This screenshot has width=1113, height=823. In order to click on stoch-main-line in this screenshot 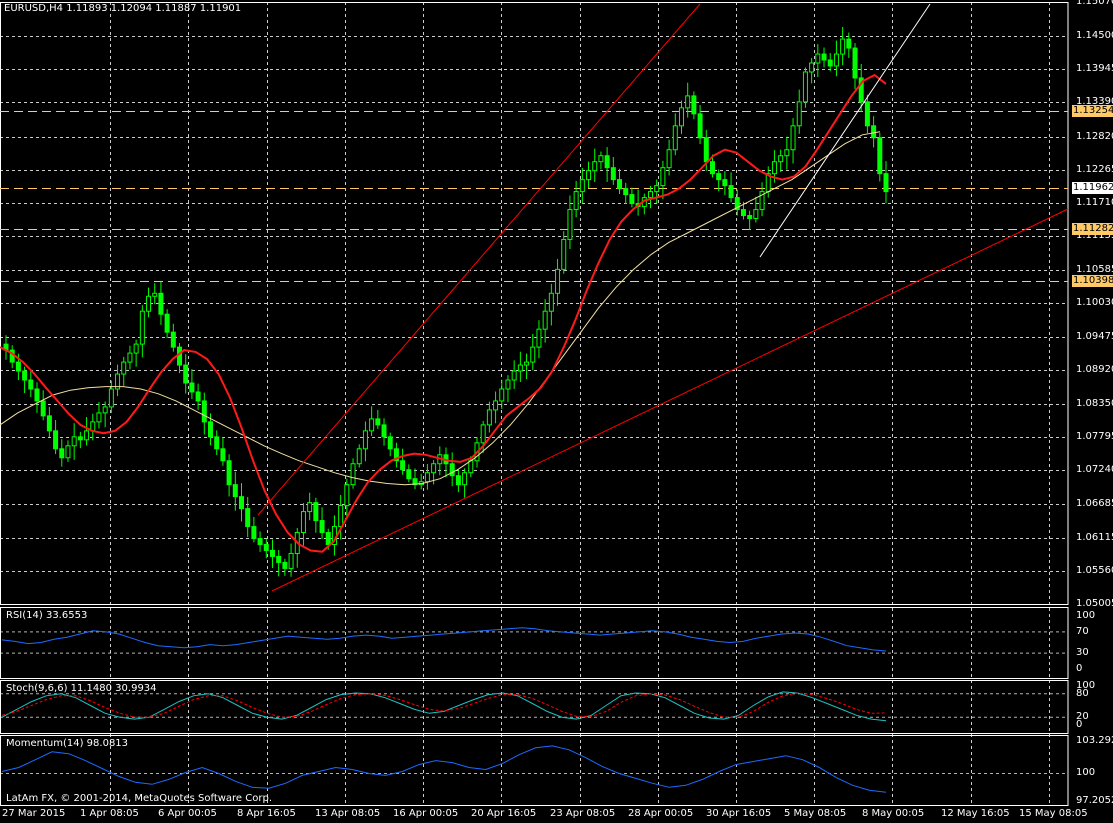, I will do `click(444, 706)`.